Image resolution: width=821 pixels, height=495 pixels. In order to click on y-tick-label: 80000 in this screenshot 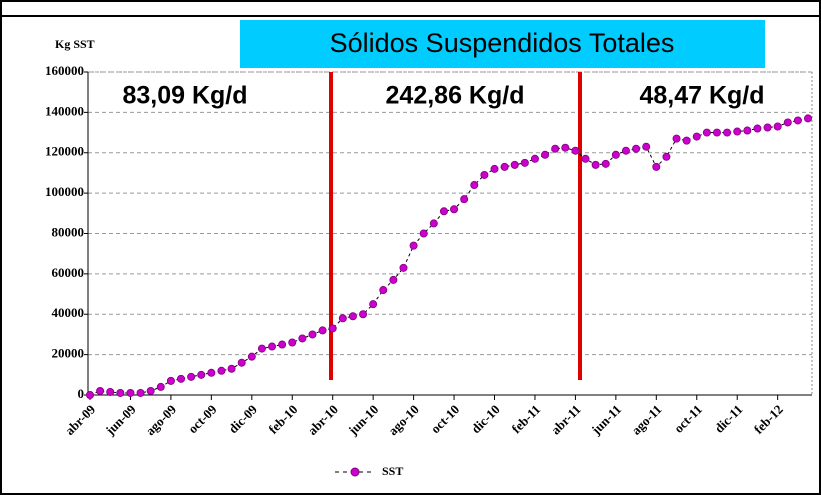, I will do `click(68, 231)`.